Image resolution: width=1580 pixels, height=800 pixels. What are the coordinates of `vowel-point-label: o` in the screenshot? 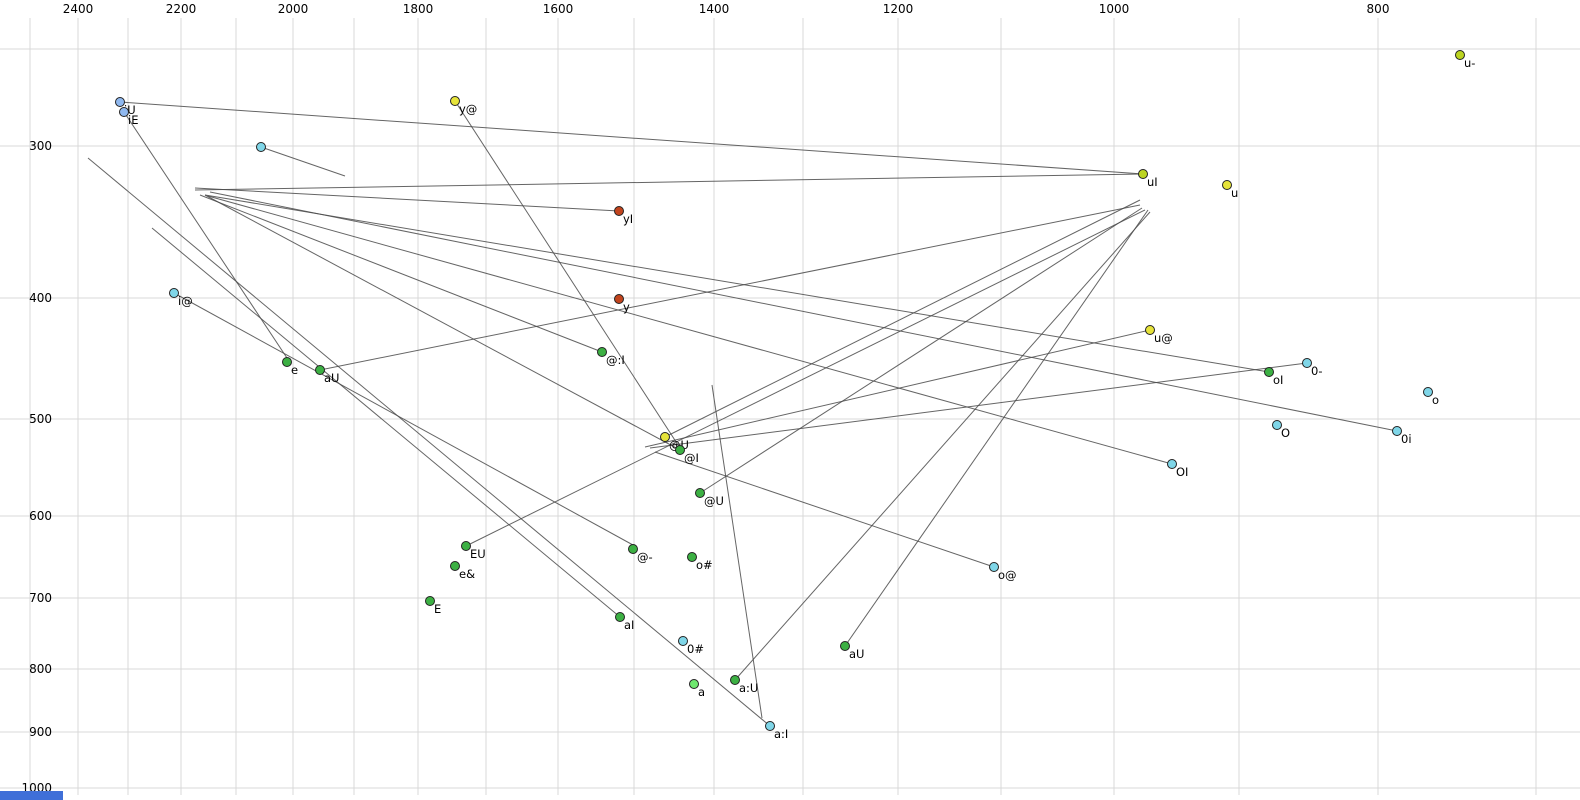 It's located at (1435, 400).